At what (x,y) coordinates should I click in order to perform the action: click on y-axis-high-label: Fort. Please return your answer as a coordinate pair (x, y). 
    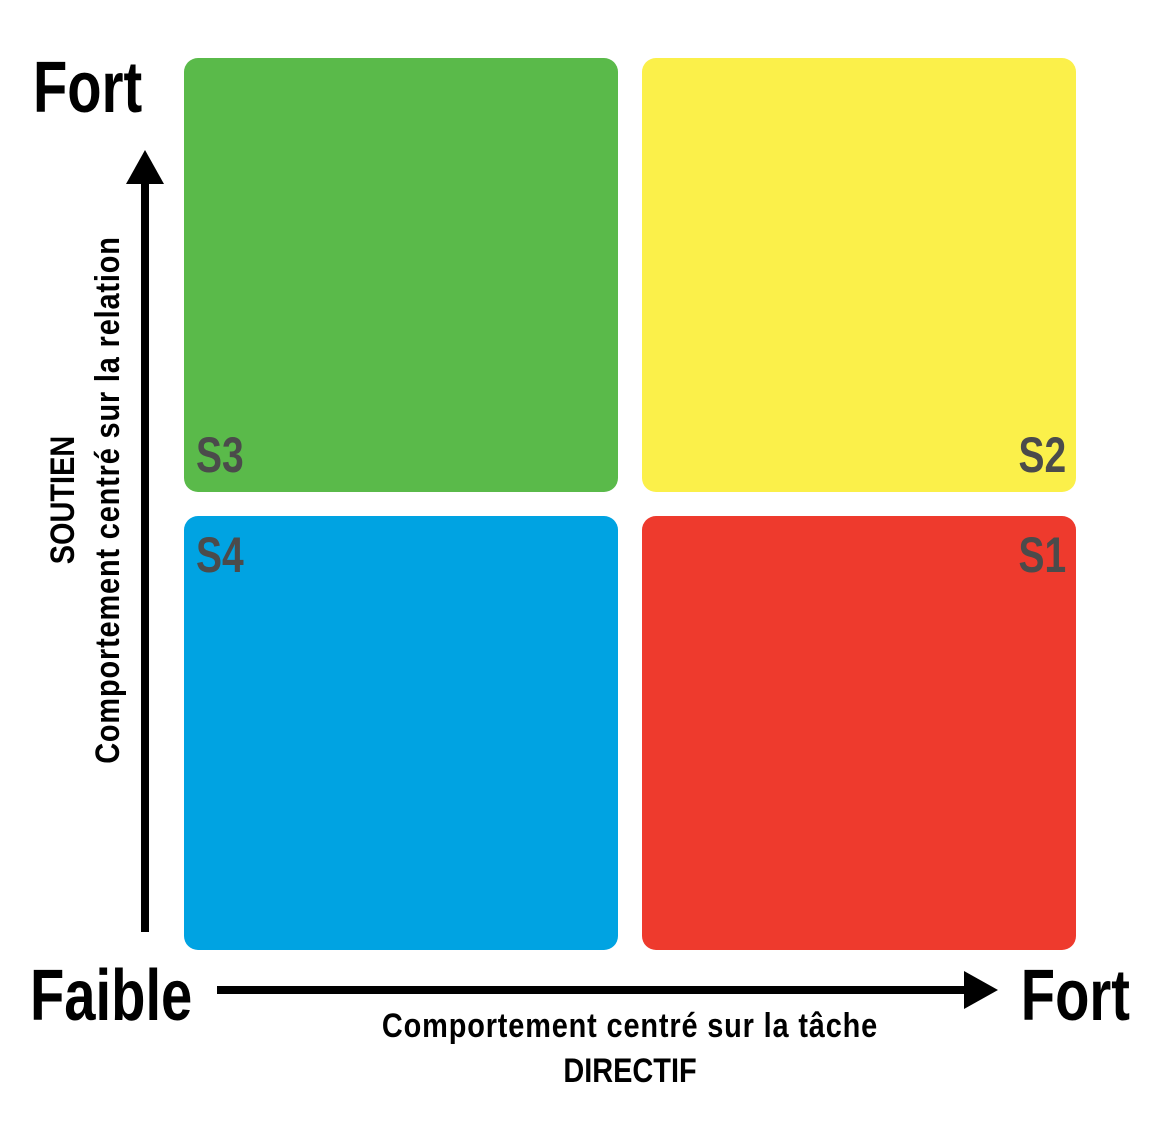
    Looking at the image, I should click on (88, 88).